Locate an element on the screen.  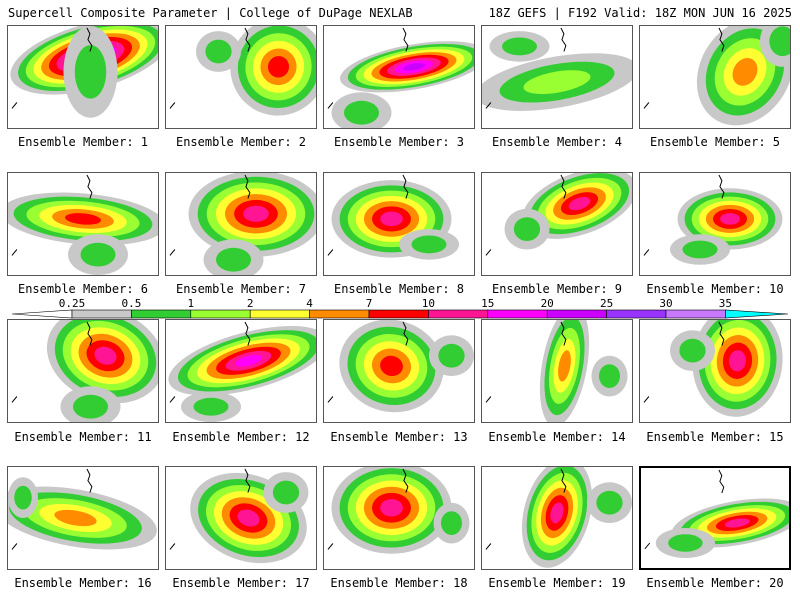
colorbar-tick-label: 4 is located at coordinates (309, 303).